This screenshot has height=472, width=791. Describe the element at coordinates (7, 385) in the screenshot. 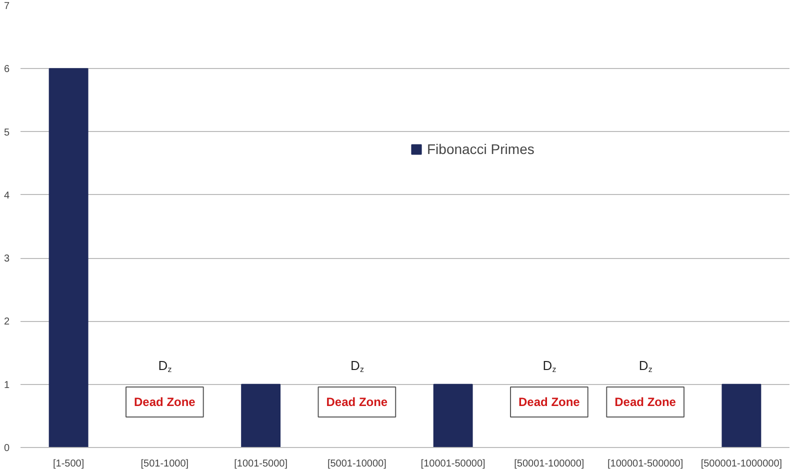

I see `y-tick-label: 1` at that location.